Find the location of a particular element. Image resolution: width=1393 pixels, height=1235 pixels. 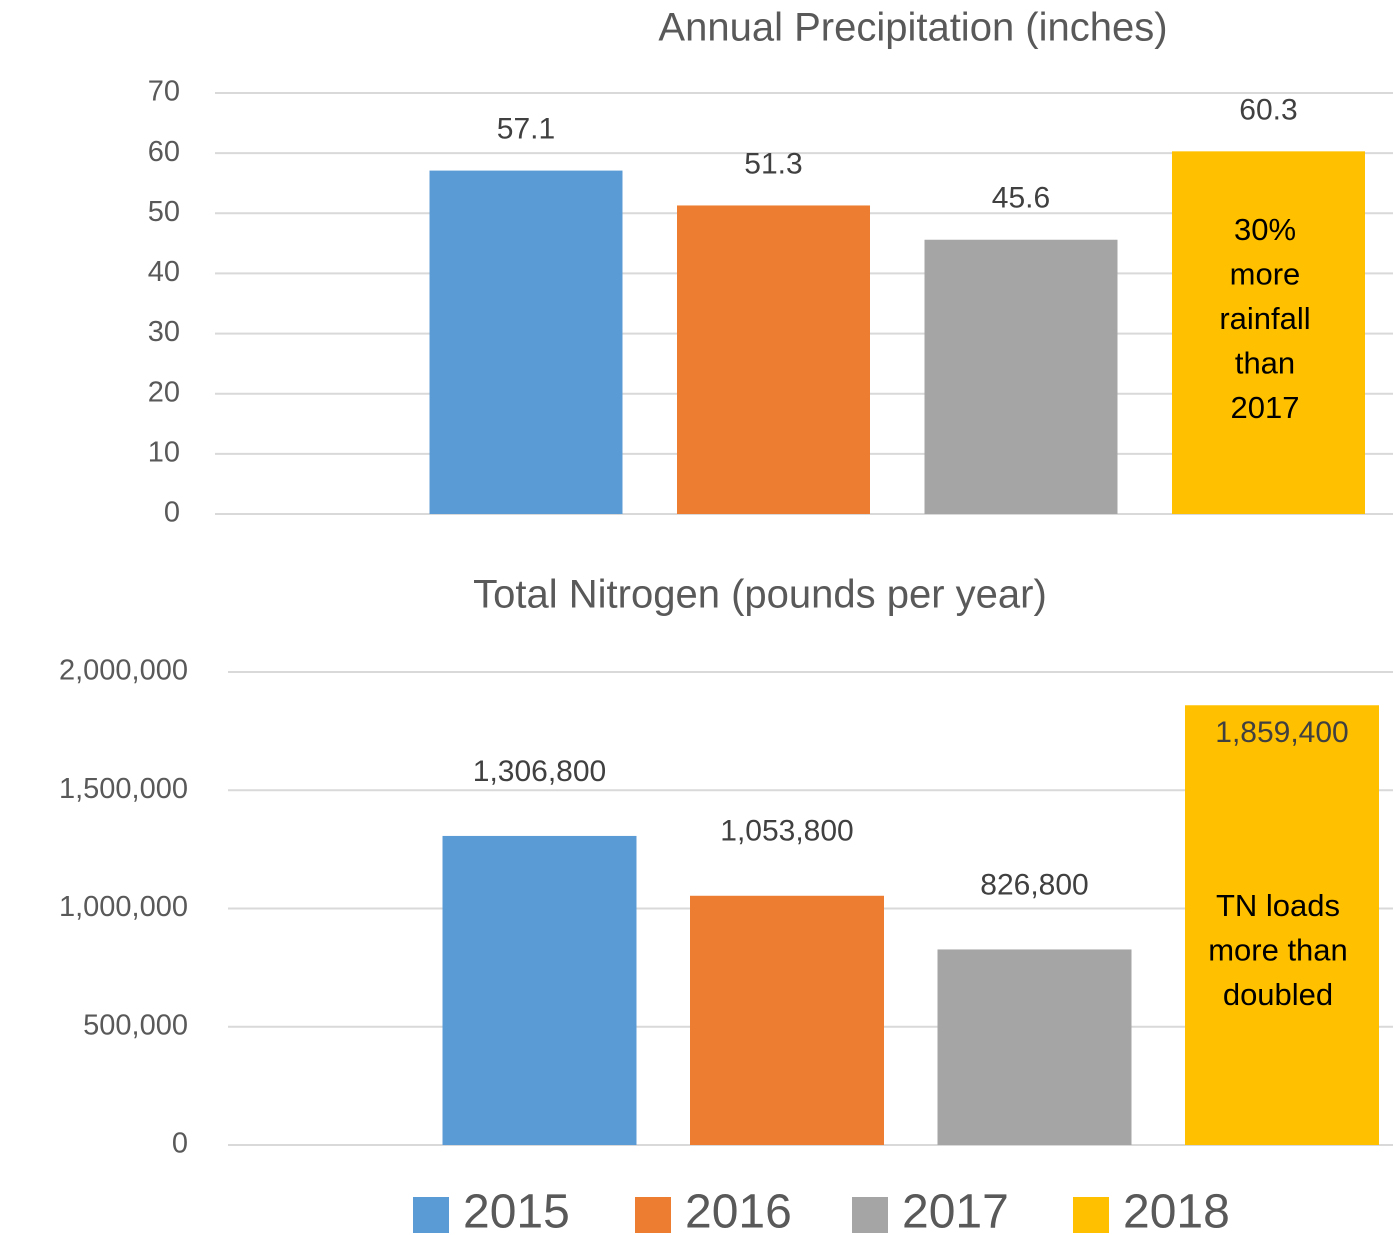

y-tick-label: 60 is located at coordinates (164, 152).